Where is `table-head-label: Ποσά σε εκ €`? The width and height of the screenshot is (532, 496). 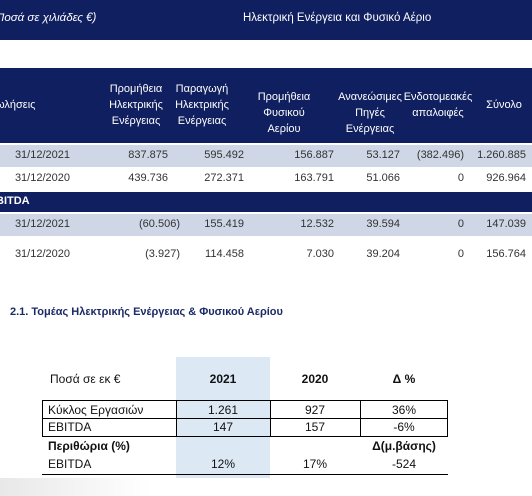 table-head-label: Ποσά σε εκ € is located at coordinates (85, 379).